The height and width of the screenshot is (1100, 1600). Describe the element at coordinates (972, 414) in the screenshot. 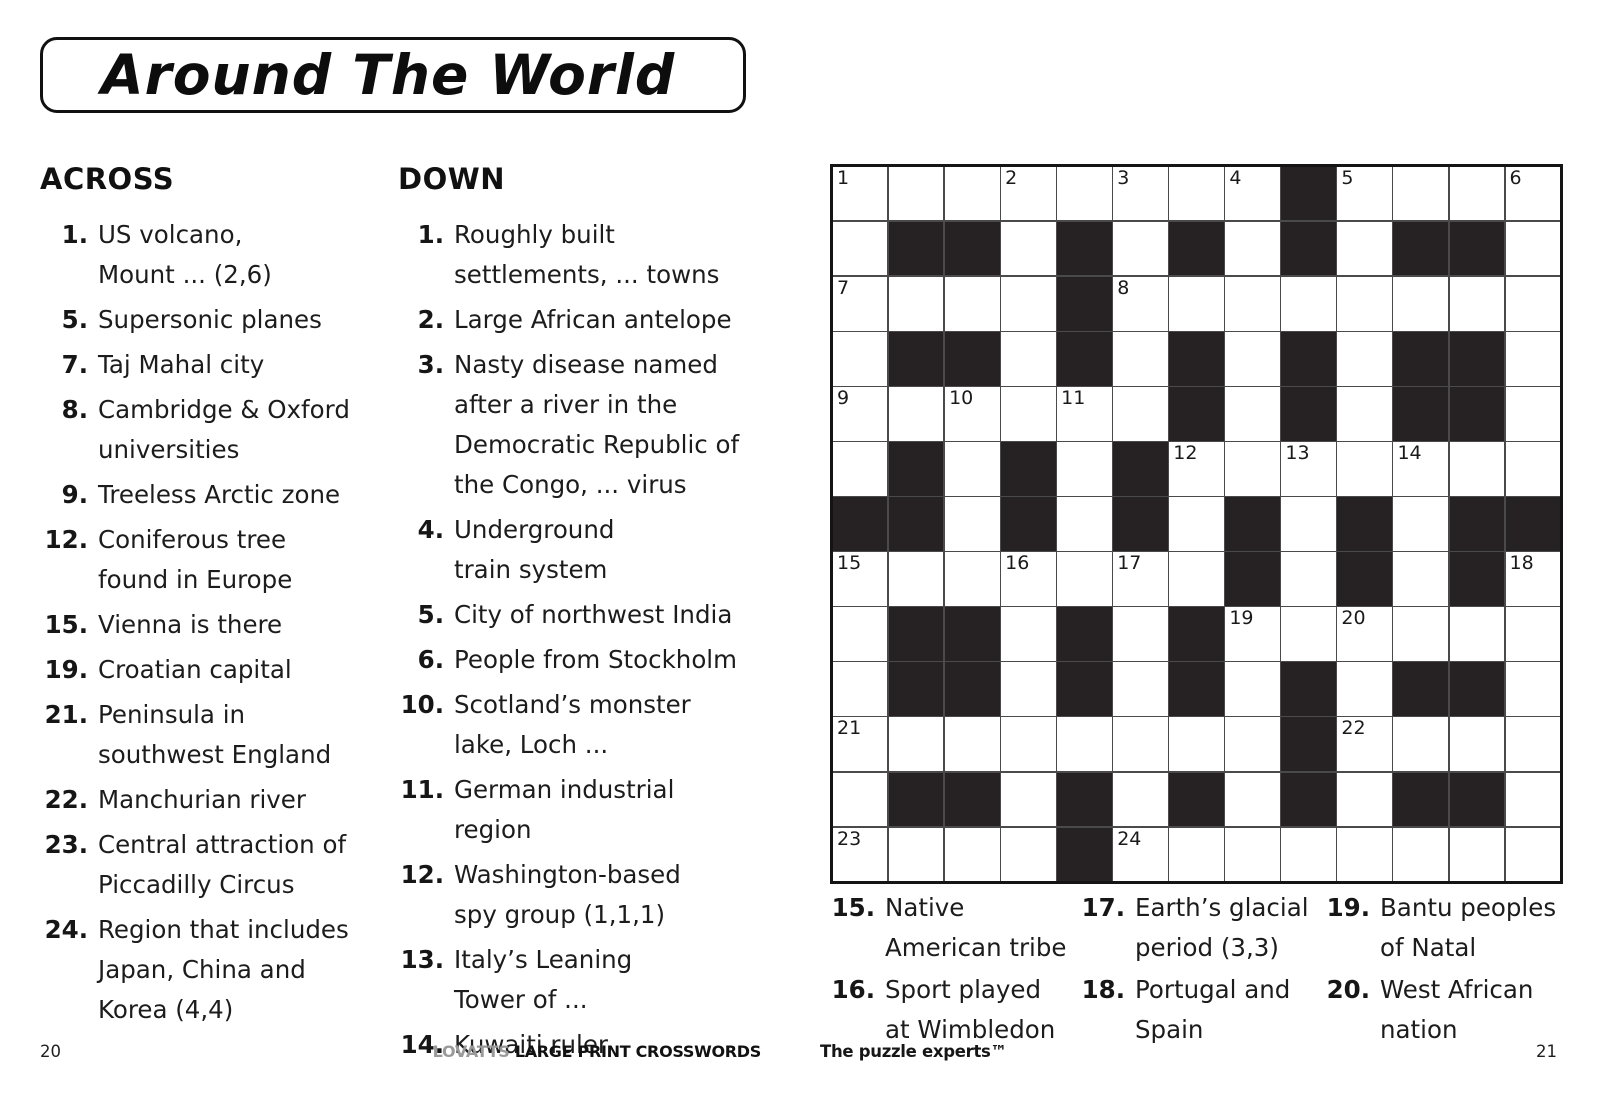

I see `grid-cell: 10` at that location.